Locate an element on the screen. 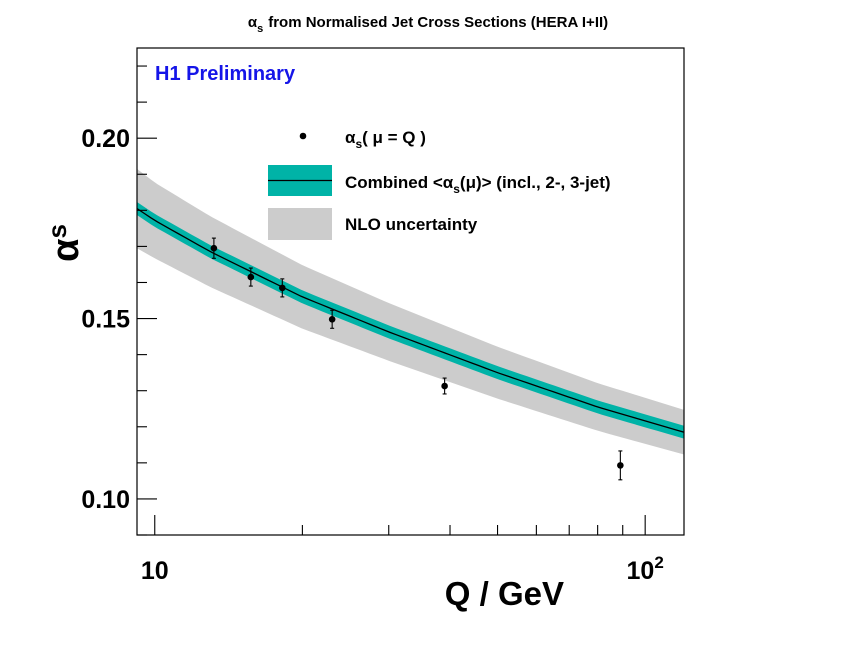 This screenshot has width=860, height=664. legend-label-nlo: NLO uncertainty is located at coordinates (411, 224).